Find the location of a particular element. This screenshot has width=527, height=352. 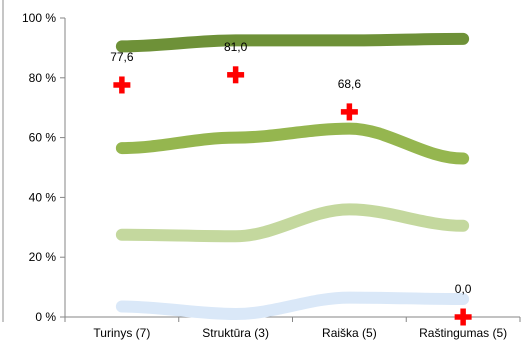

x-category-label: Turinys (7) is located at coordinates (121, 333).